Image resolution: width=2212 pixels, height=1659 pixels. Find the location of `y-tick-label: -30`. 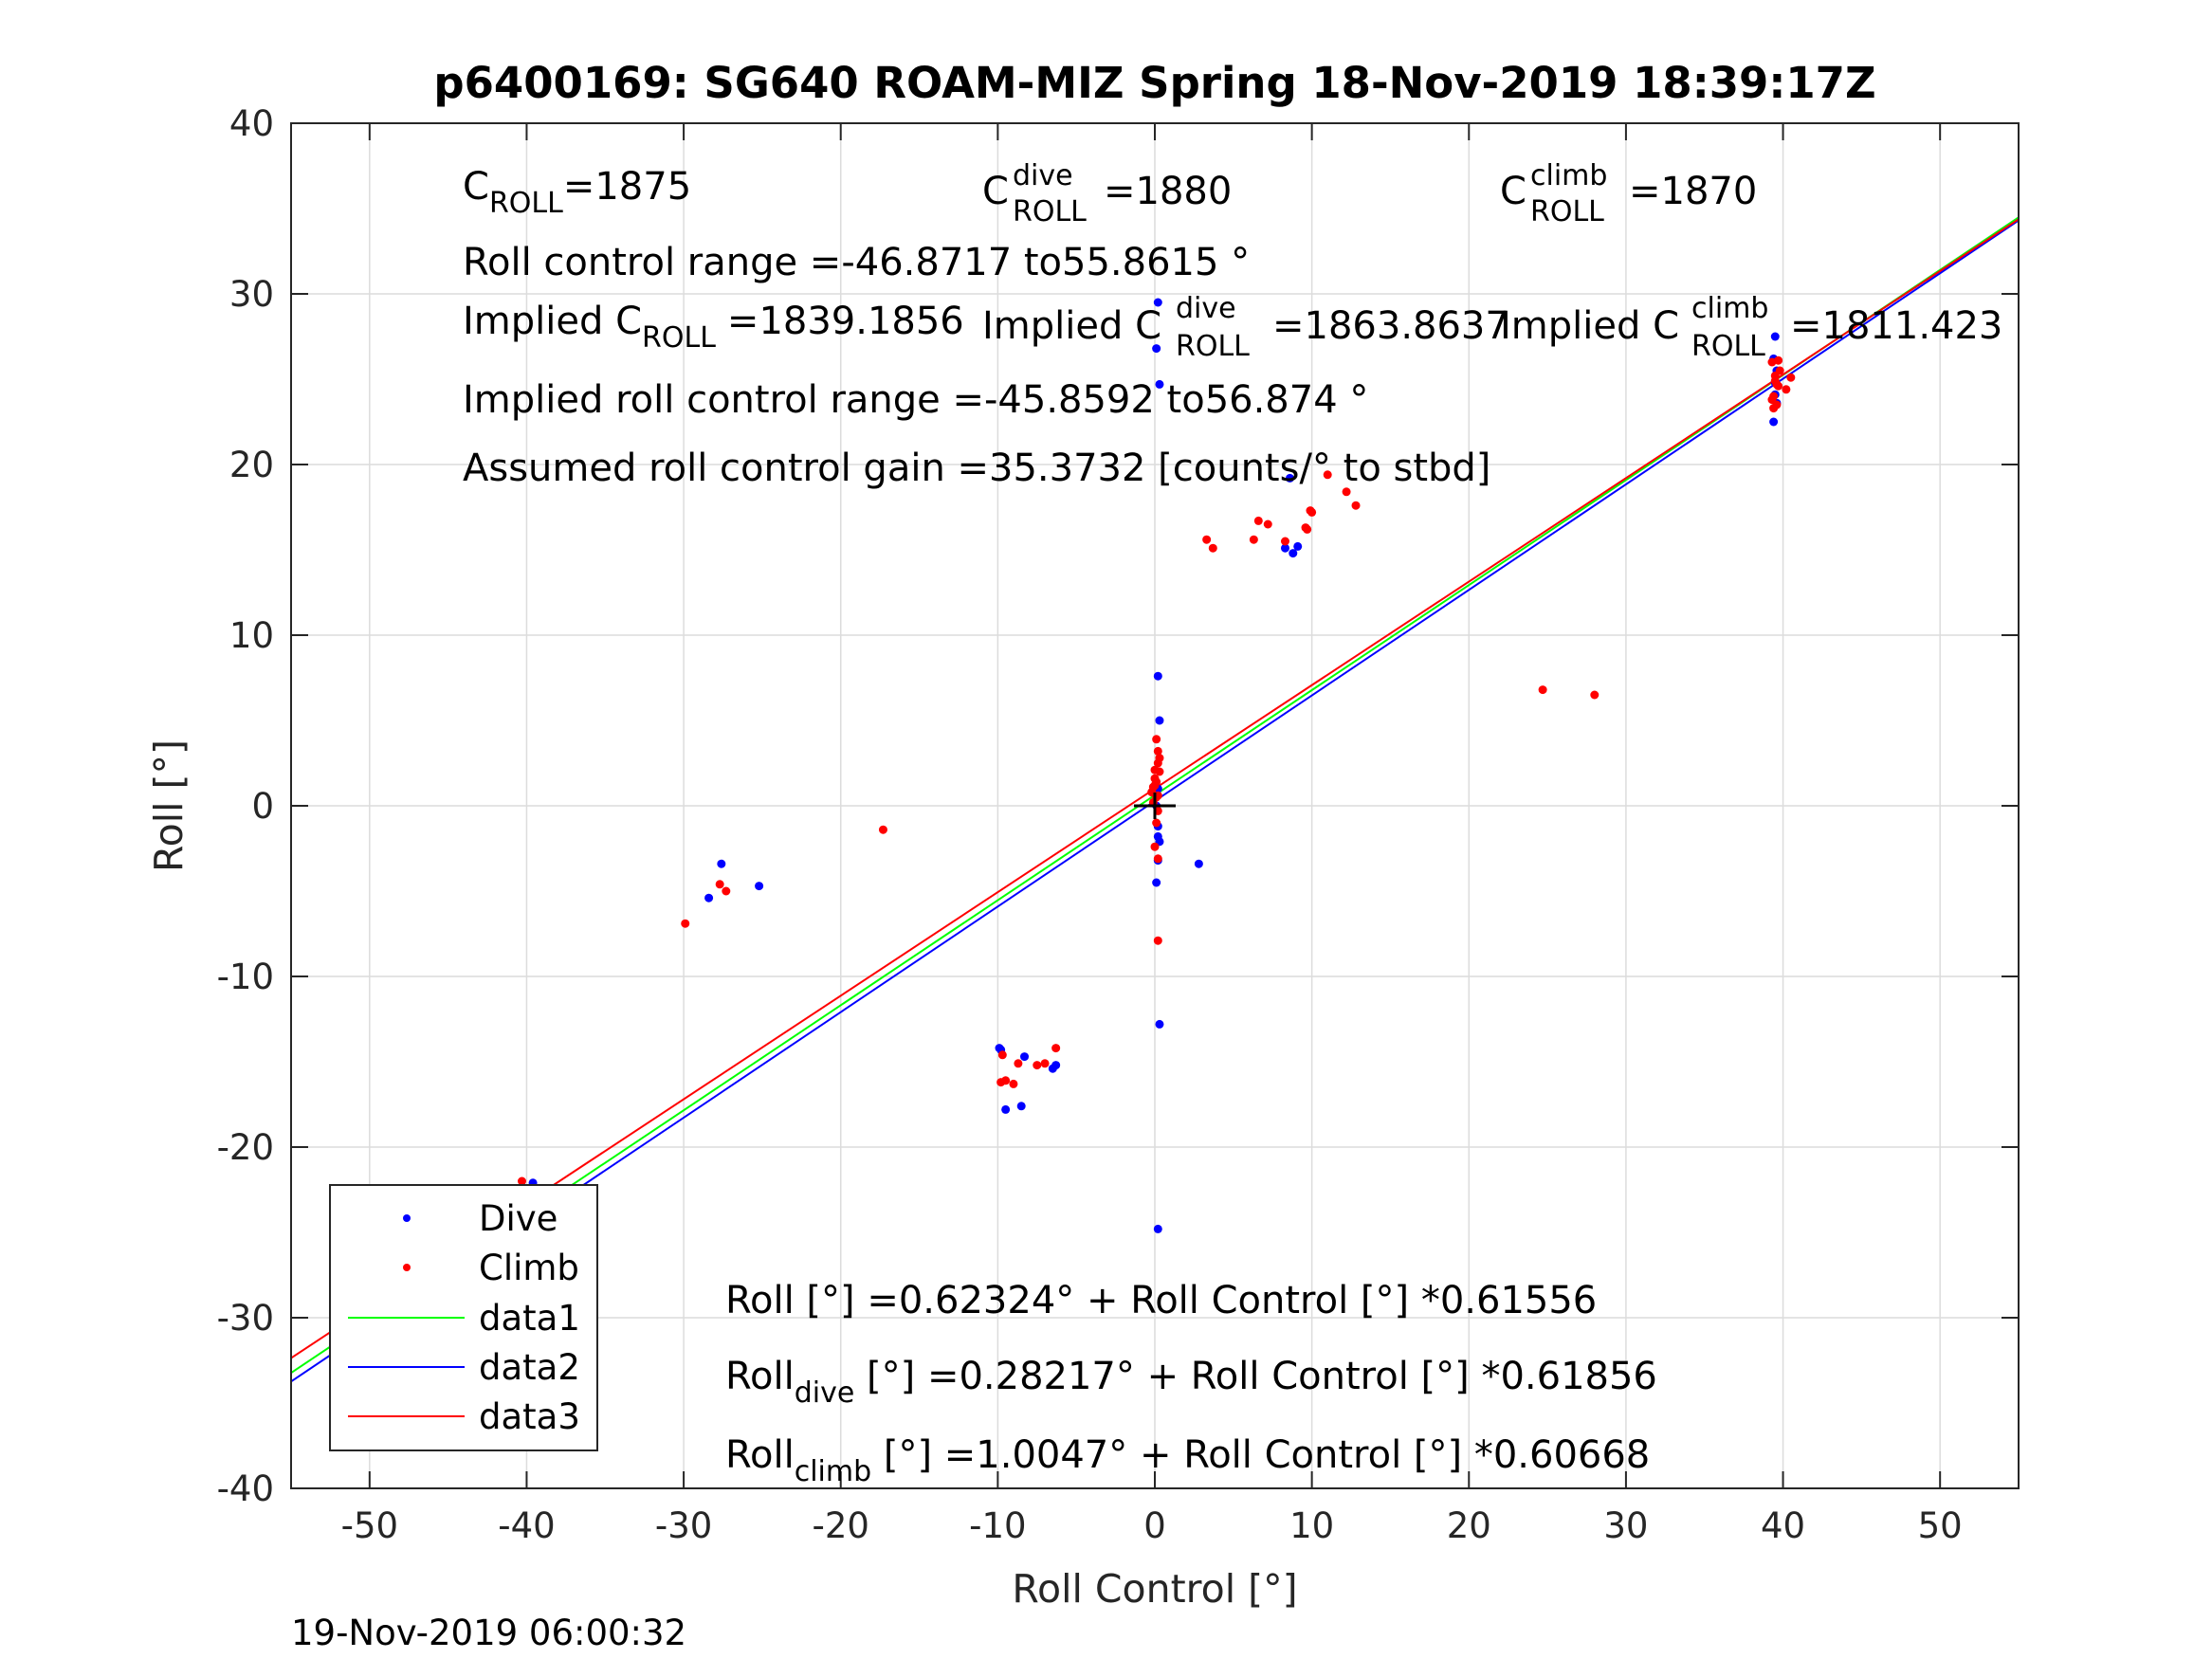

y-tick-label: -30 is located at coordinates (245, 1318).